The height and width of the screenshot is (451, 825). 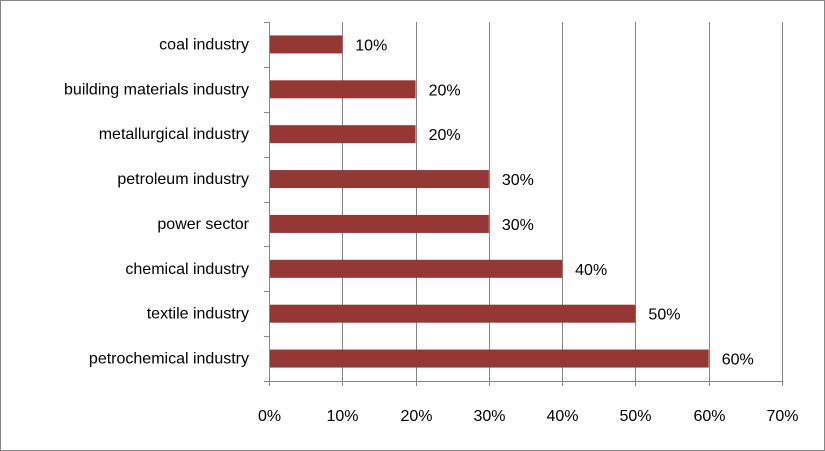 What do you see at coordinates (371, 45) in the screenshot?
I see `data-label: 10%` at bounding box center [371, 45].